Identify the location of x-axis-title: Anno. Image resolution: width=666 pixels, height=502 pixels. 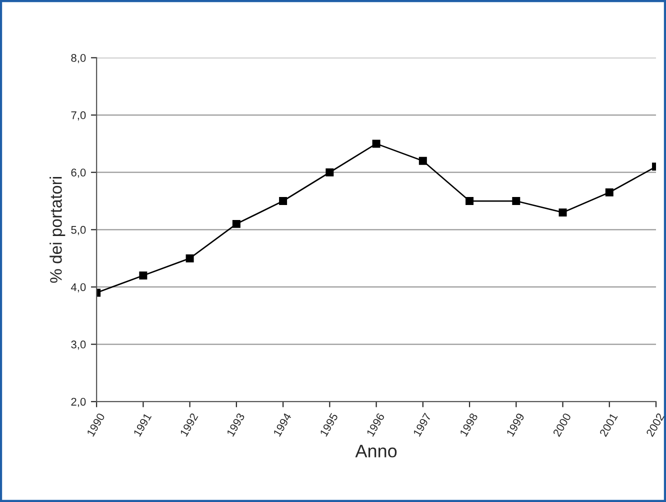
(376, 451).